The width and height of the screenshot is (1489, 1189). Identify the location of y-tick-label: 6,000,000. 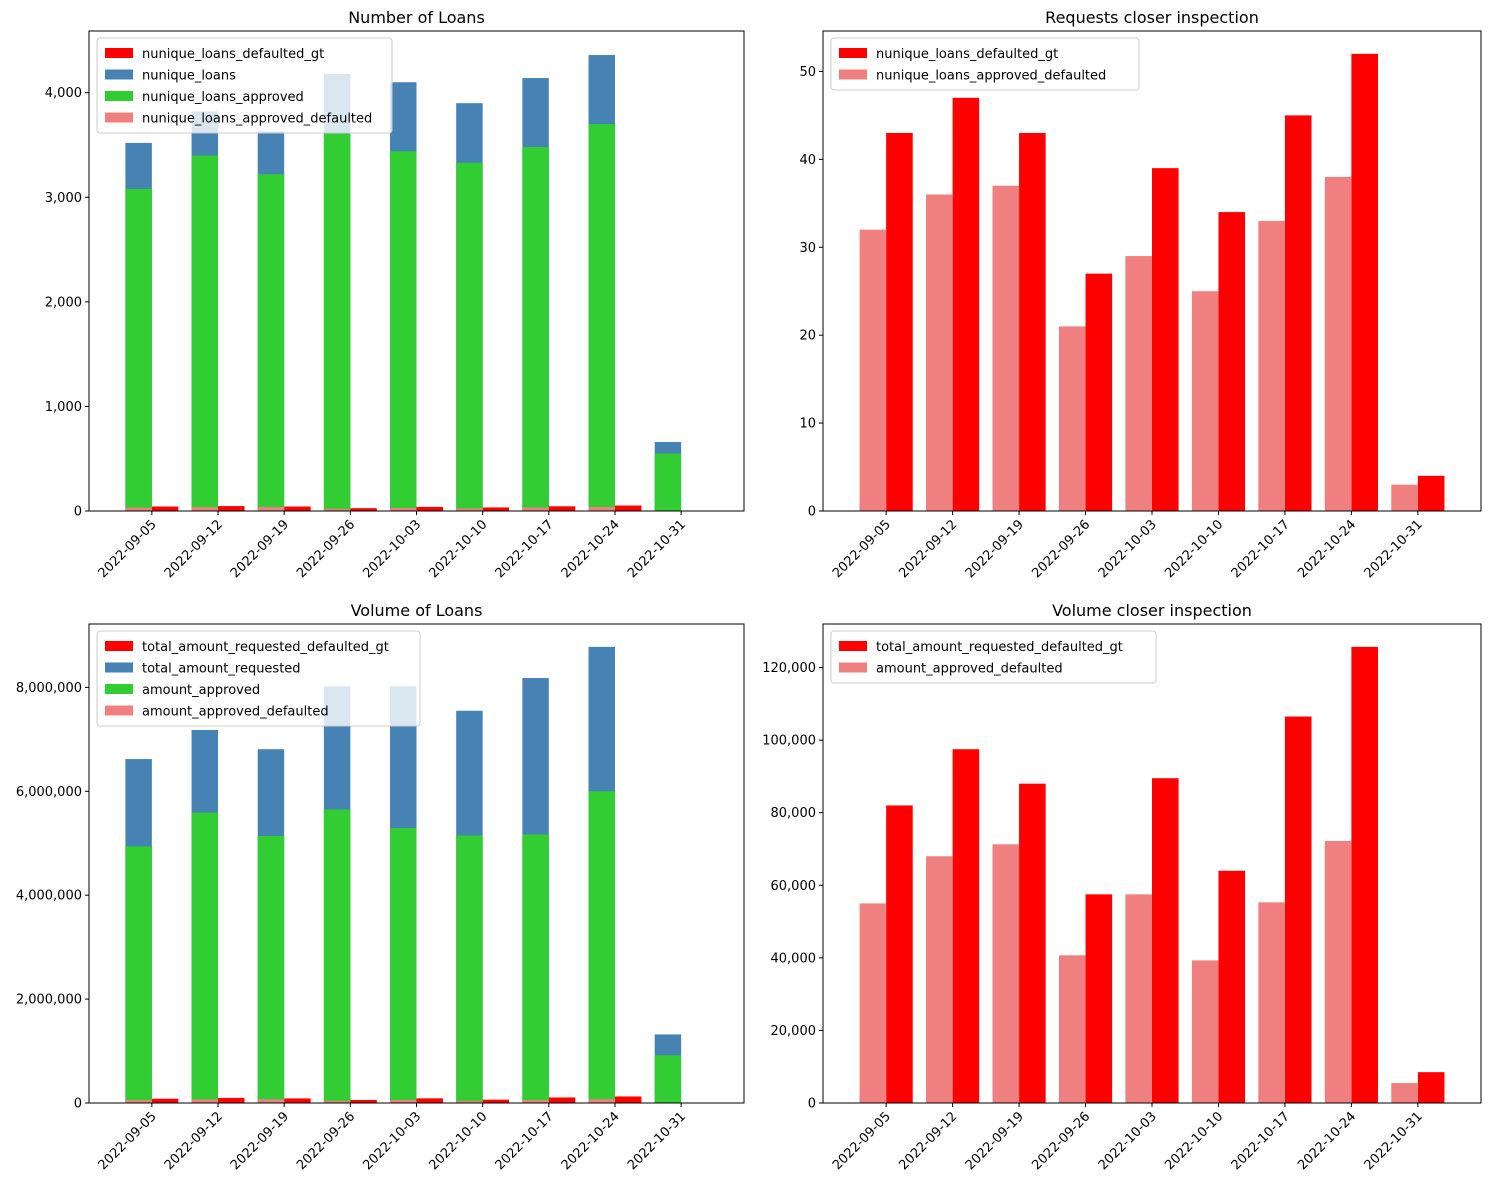
(49, 792).